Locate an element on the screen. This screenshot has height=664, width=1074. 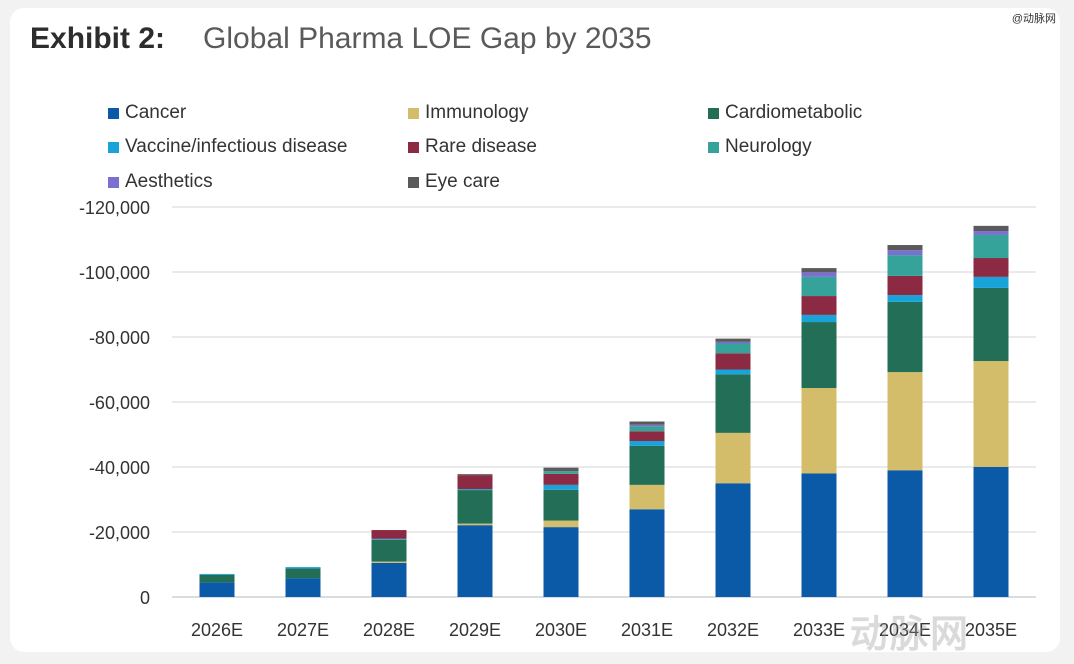
y-tick-label: -120,000 is located at coordinates (114, 208).